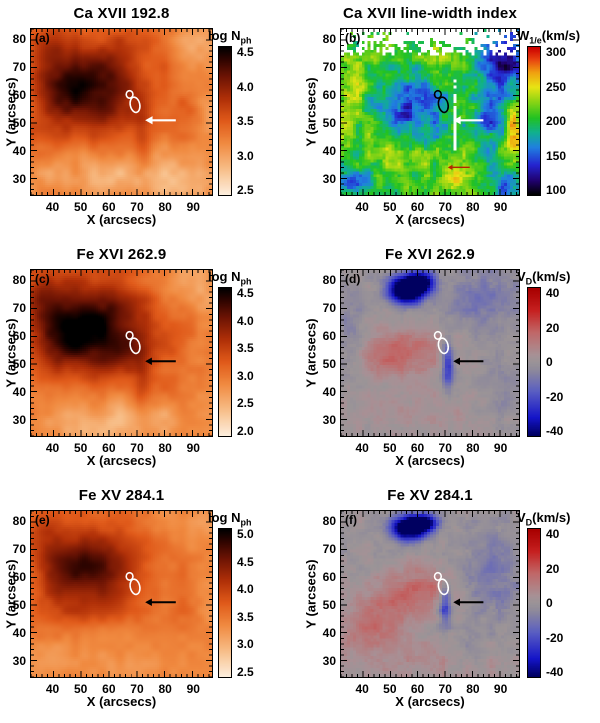 The height and width of the screenshot is (723, 600). I want to click on colorbar-label-rest: (km/s), so click(551, 276).